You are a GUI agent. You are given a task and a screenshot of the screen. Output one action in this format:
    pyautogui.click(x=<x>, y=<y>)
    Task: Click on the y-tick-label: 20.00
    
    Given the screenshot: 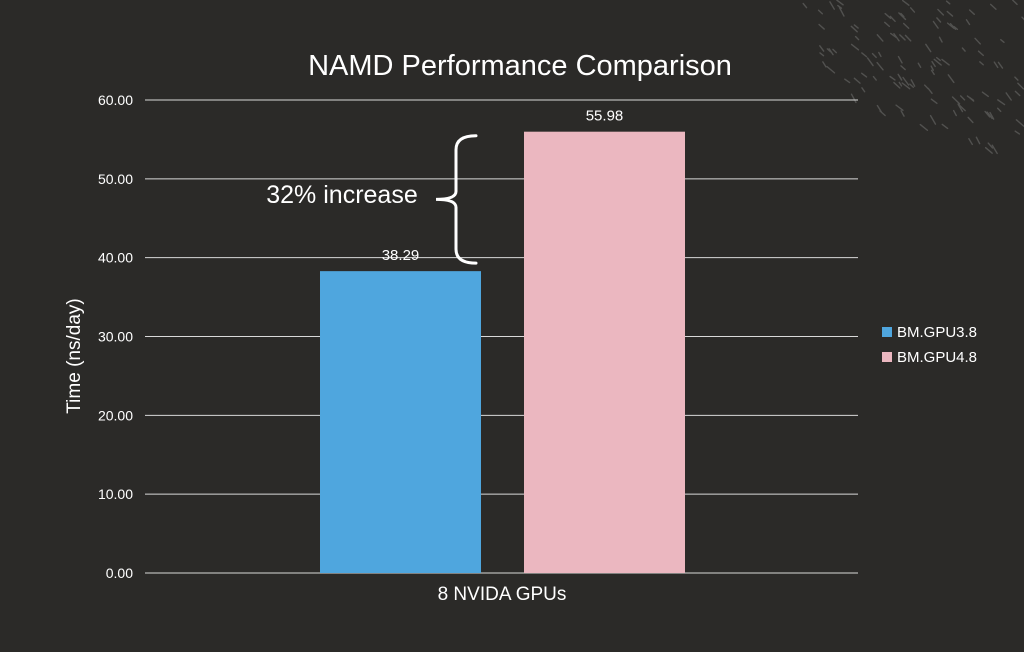 What is the action you would take?
    pyautogui.click(x=115, y=415)
    